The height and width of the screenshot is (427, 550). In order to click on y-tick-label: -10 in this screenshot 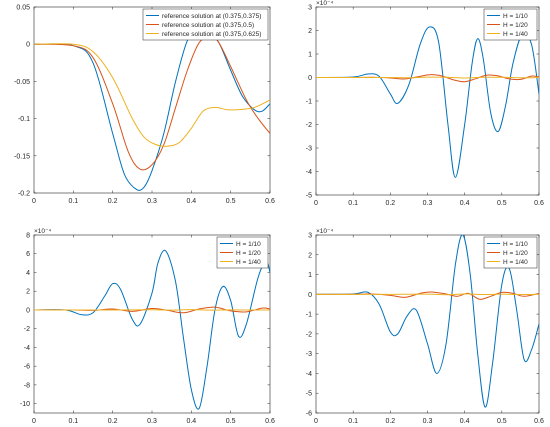, I will do `click(25, 404)`.